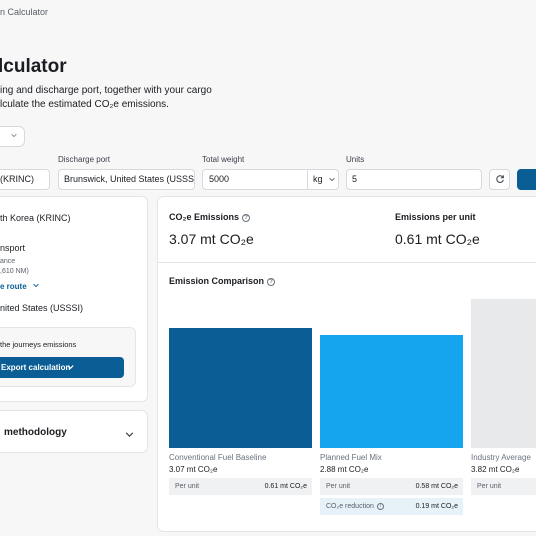 The height and width of the screenshot is (536, 536). Describe the element at coordinates (495, 469) in the screenshot. I see `bar-total-industry: 3.82 mt CO₂e` at that location.